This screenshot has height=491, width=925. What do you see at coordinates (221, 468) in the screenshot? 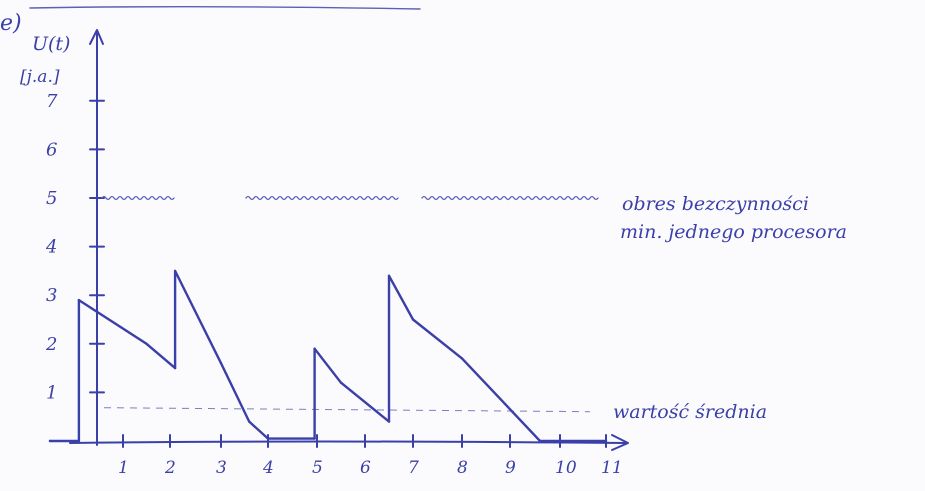
I see `x-tick-label: 3` at bounding box center [221, 468].